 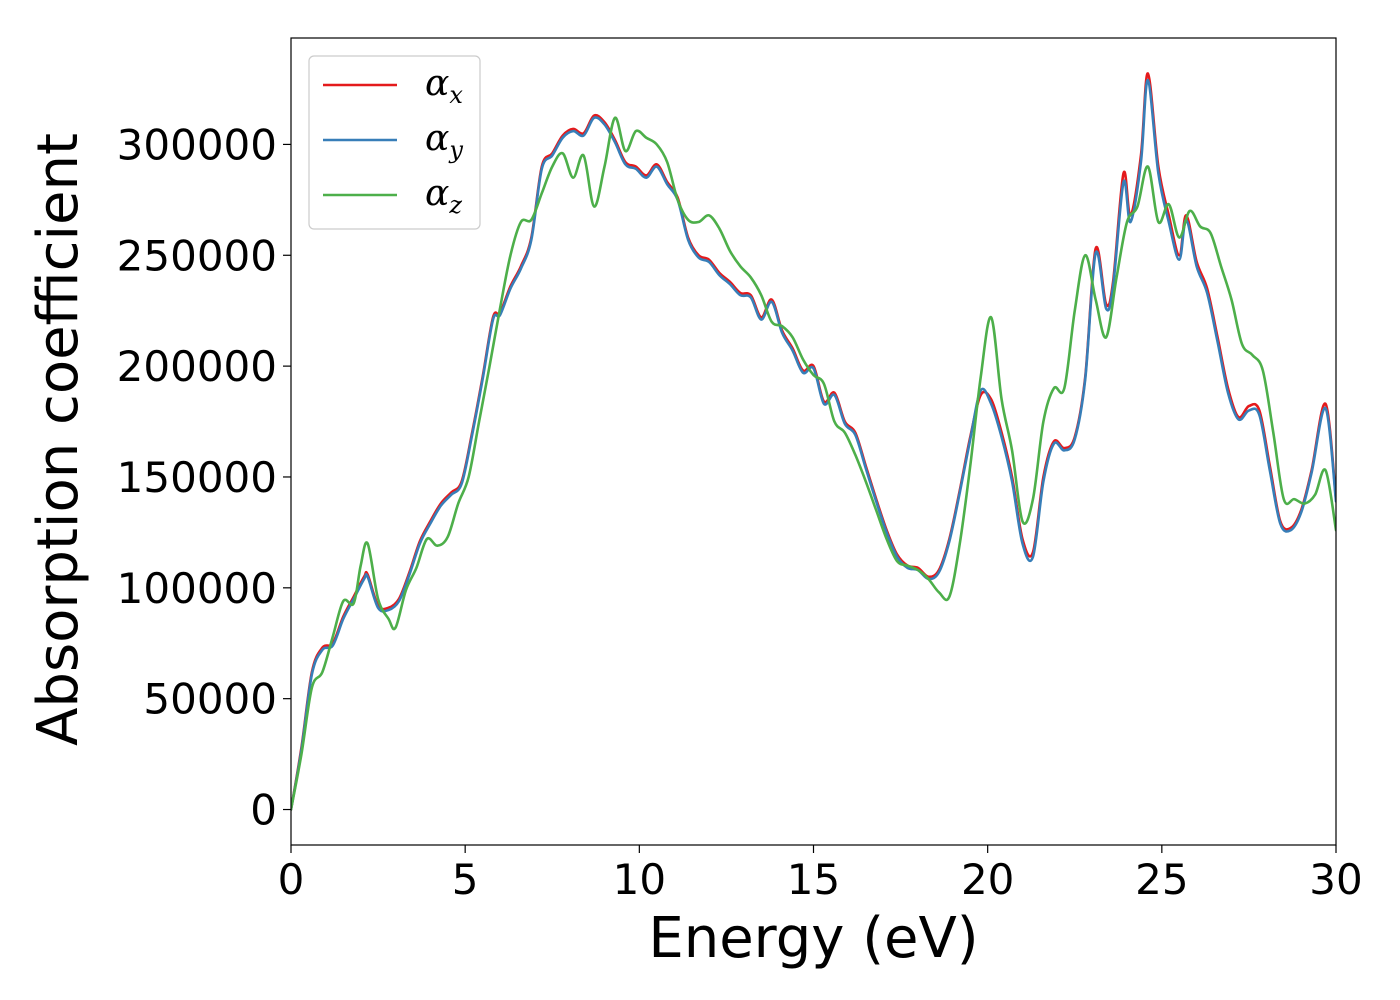 I want to click on y-tick-label: 100000, so click(x=197, y=588).